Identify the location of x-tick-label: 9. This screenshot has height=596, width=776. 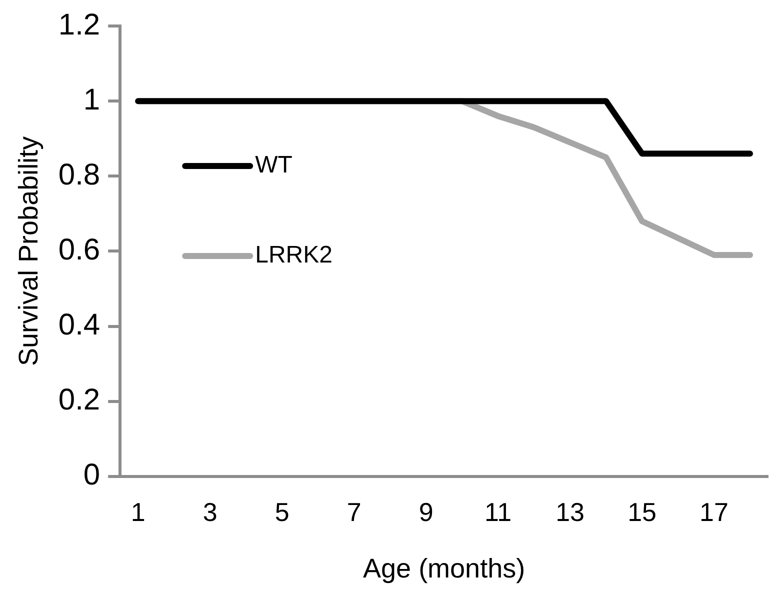
(426, 512).